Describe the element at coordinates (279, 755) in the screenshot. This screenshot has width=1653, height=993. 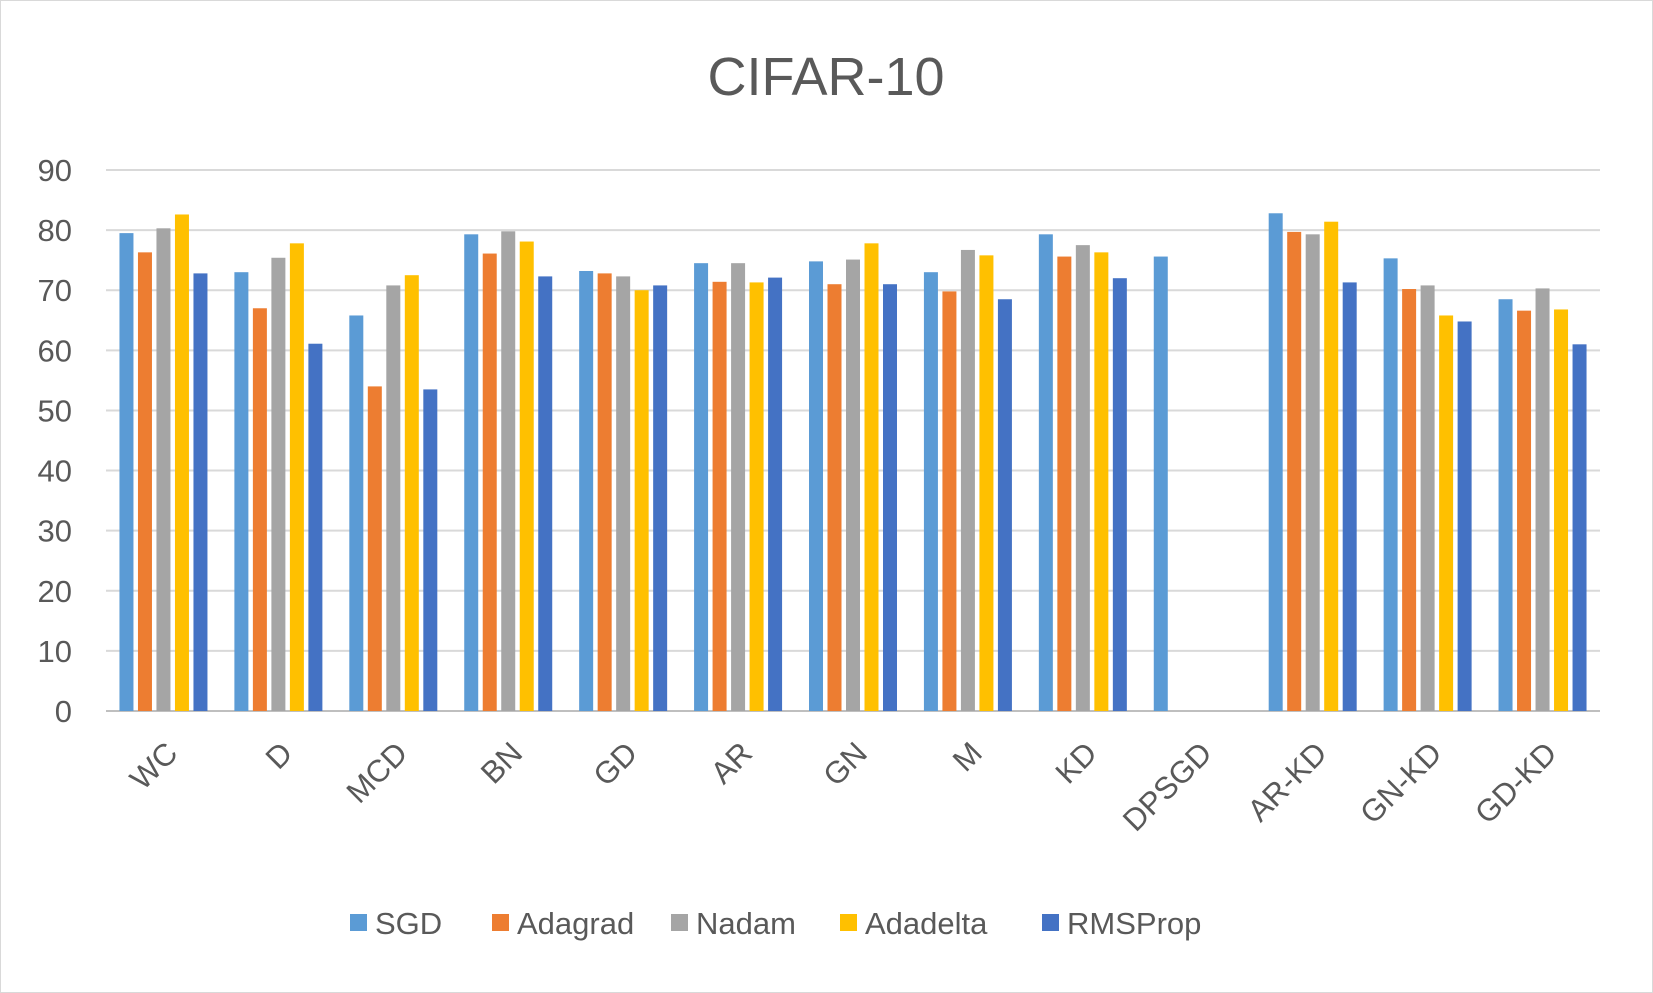
I see `x-tick-label: D` at that location.